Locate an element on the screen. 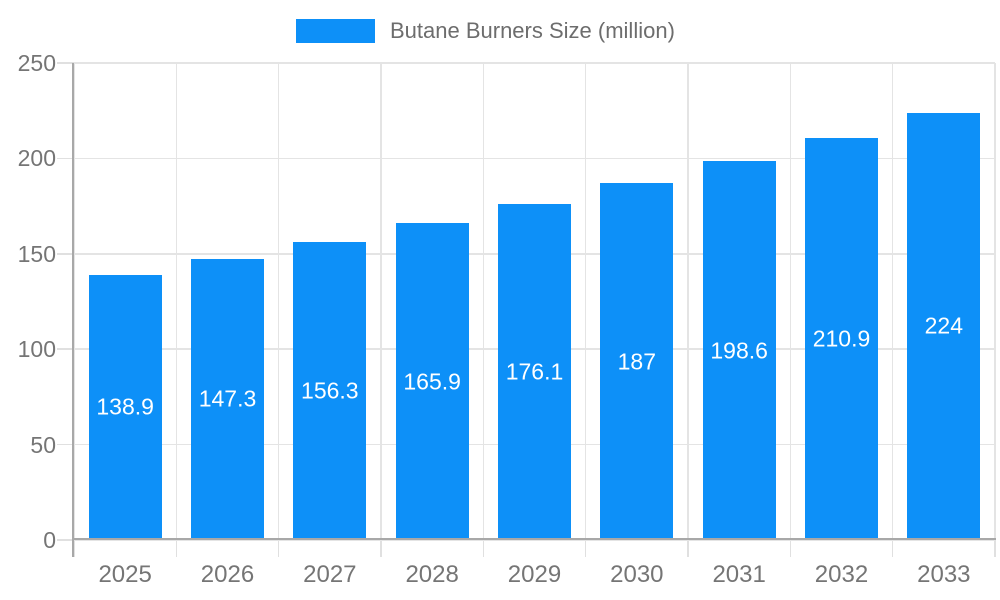  y-axis-label: 150 is located at coordinates (36, 253).